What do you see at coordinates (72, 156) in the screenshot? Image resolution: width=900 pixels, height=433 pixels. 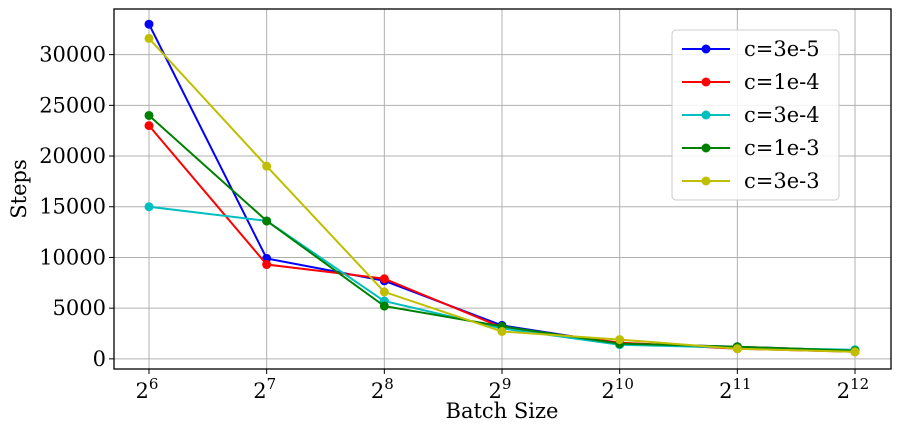 I see `y-tick-label: 20000` at bounding box center [72, 156].